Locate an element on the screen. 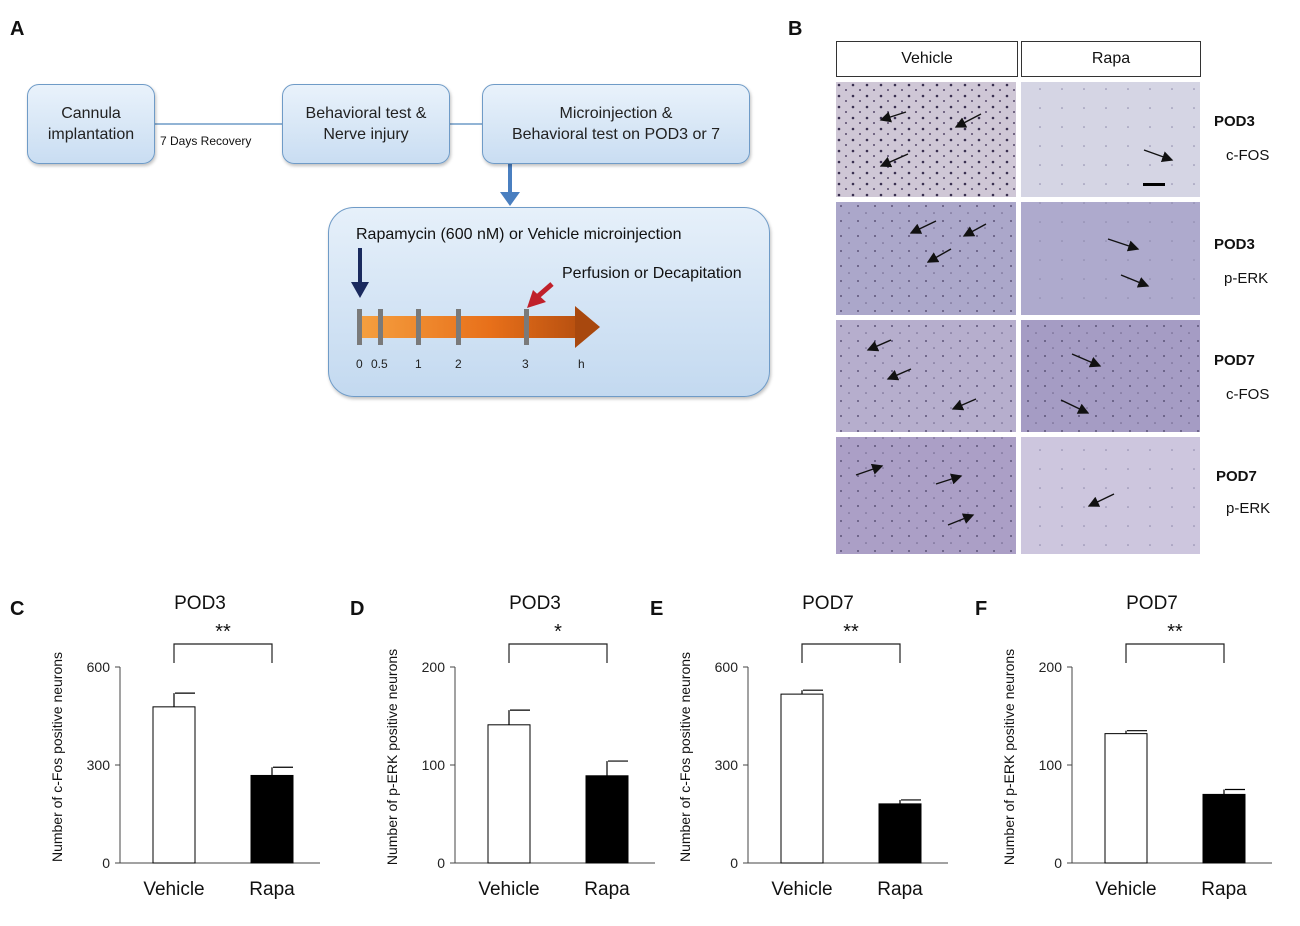 Image resolution: width=1300 pixels, height=926 pixels. timeline-label: 3 is located at coordinates (525, 364).